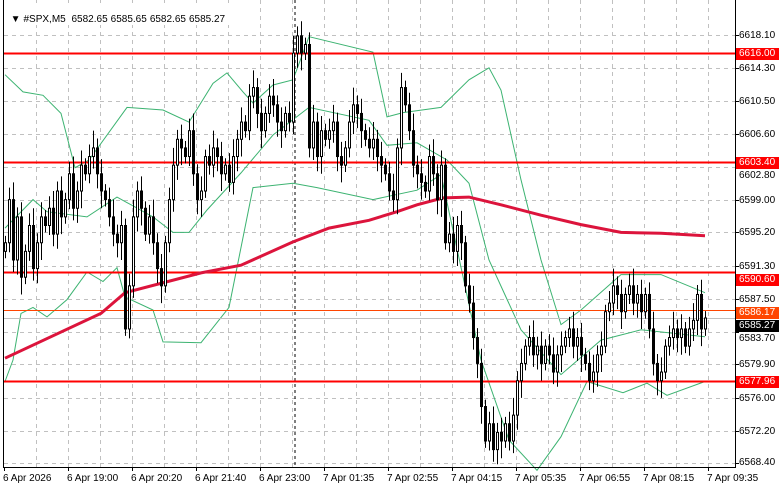 The height and width of the screenshot is (489, 781). Describe the element at coordinates (757, 381) in the screenshot. I see `level-price-label: 6577.96` at that location.